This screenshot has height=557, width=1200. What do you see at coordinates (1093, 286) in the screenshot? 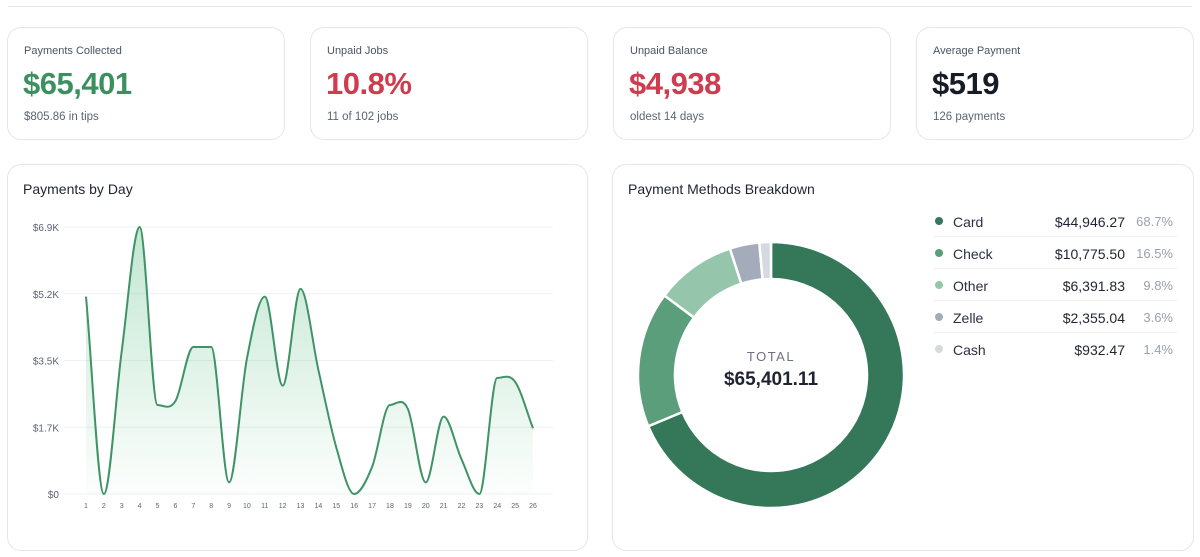
I see `legend-amount: $6,391.83` at bounding box center [1093, 286].